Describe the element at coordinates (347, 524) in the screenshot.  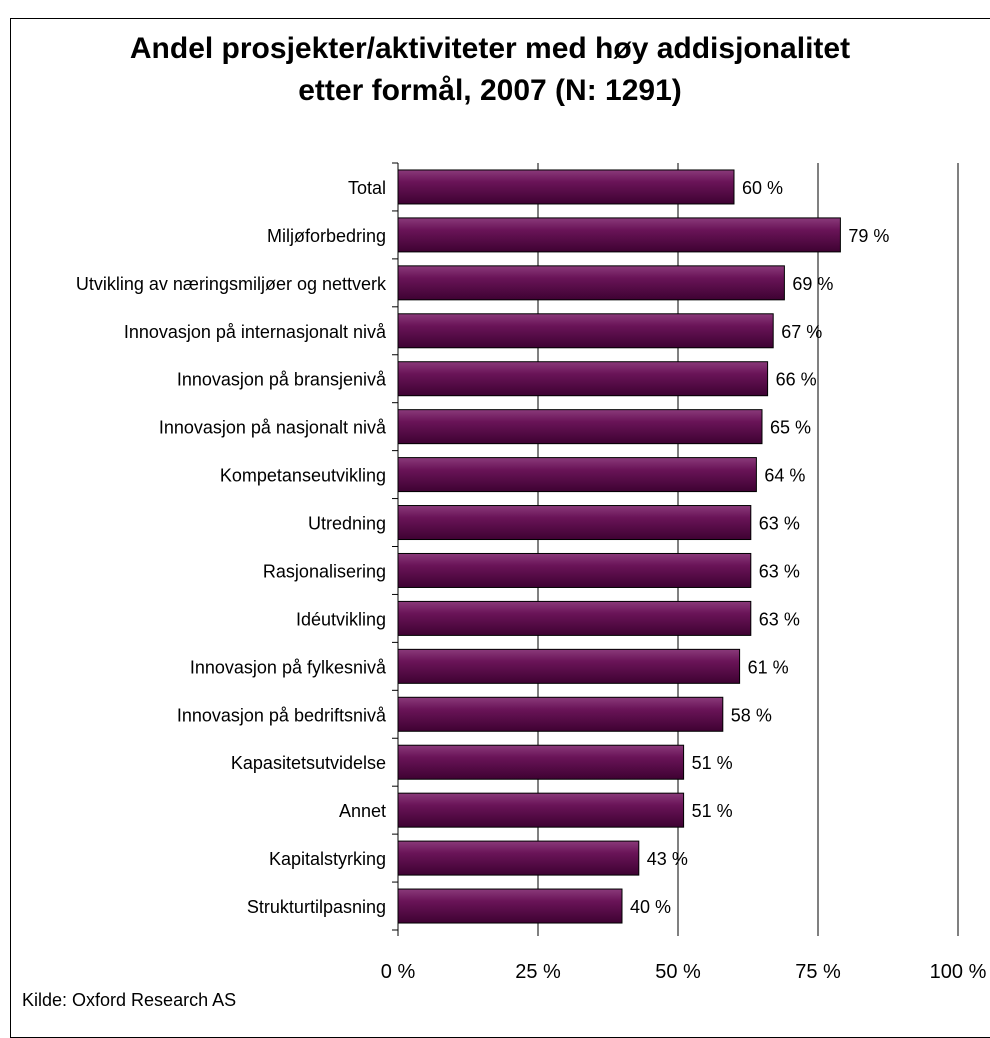
I see `category-label: Utredning` at that location.